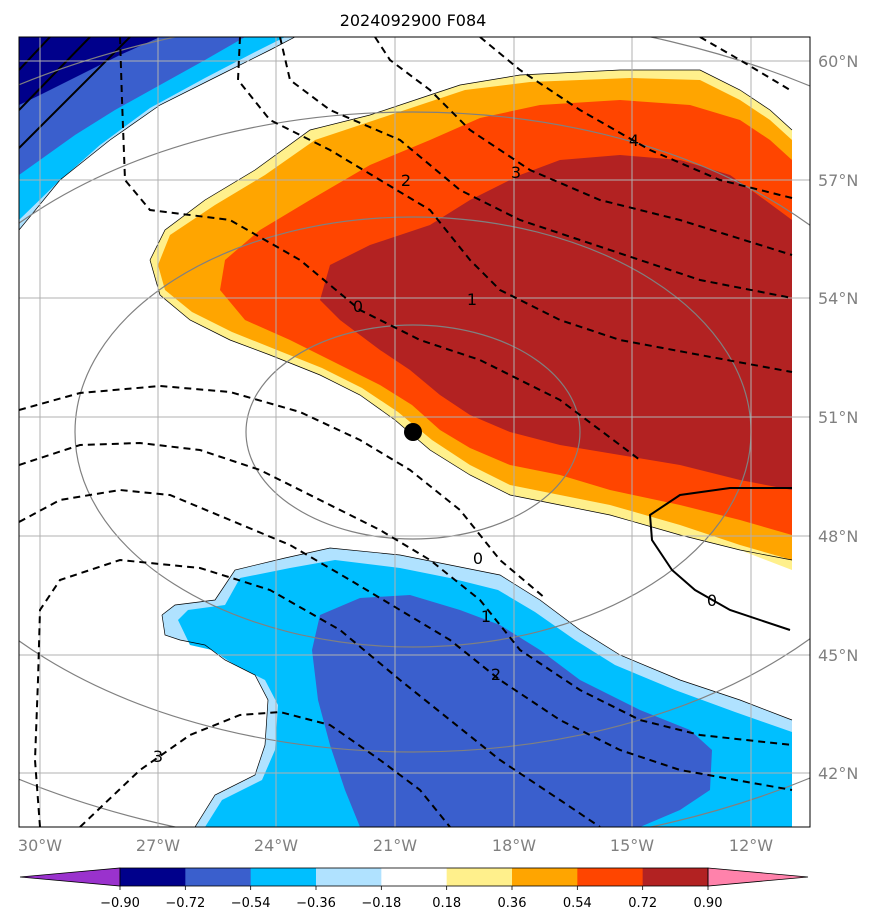  I want to click on colorbar-tick-label: −0.18, so click(381, 903).